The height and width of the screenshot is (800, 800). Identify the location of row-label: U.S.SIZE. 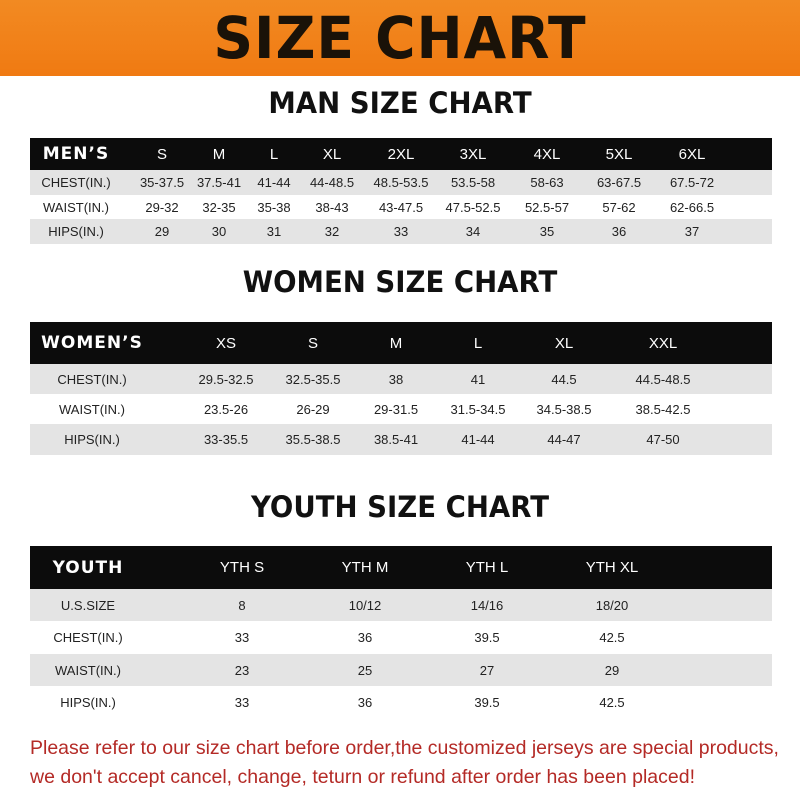
(88, 605).